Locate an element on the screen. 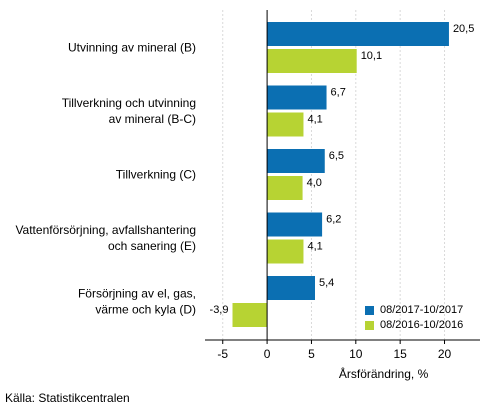  legend-item-2: 08/2016-10/2016 is located at coordinates (414, 325).